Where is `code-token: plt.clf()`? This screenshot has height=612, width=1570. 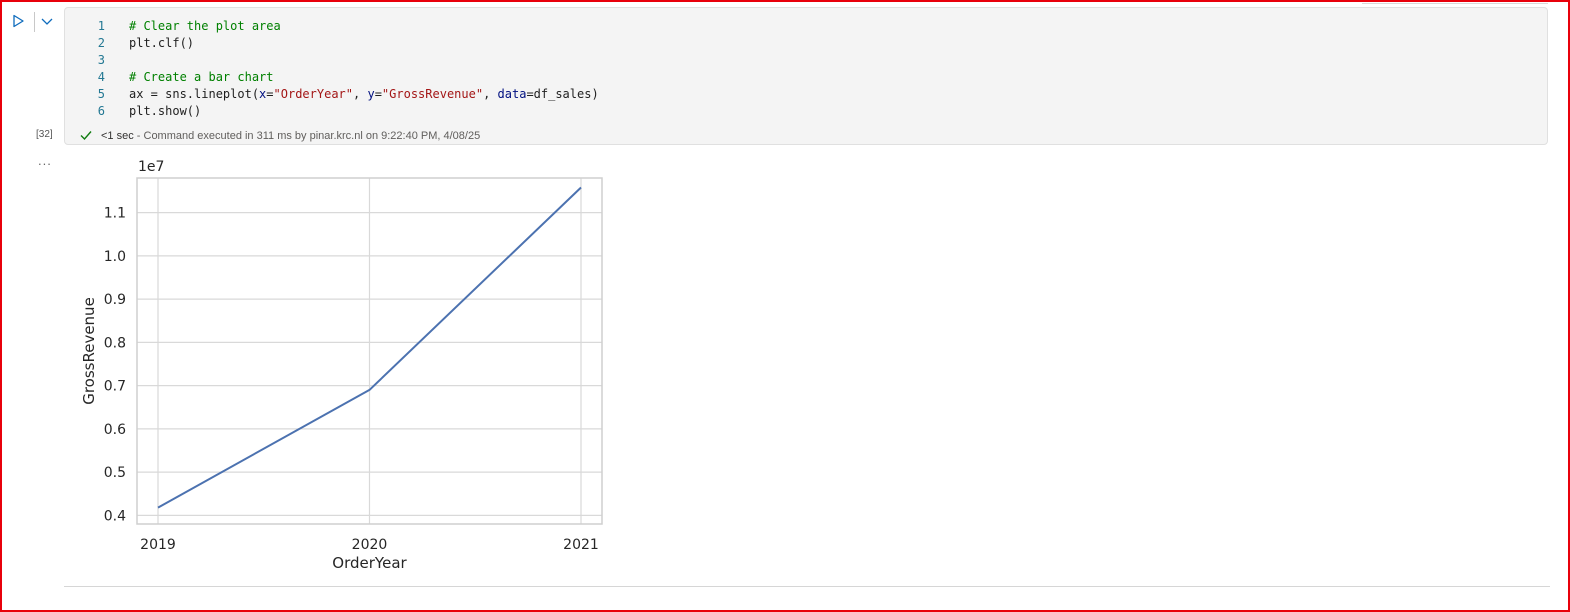
code-token: plt.clf() is located at coordinates (162, 43).